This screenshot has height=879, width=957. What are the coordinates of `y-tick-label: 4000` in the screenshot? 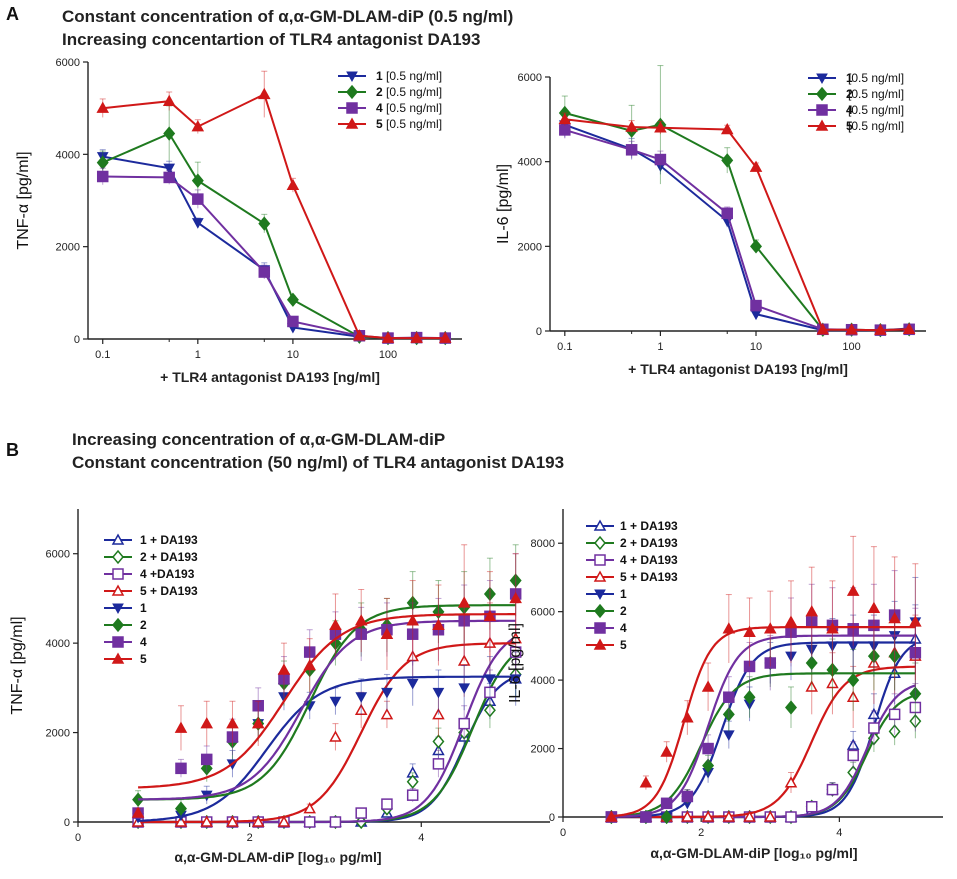 It's located at (58, 644).